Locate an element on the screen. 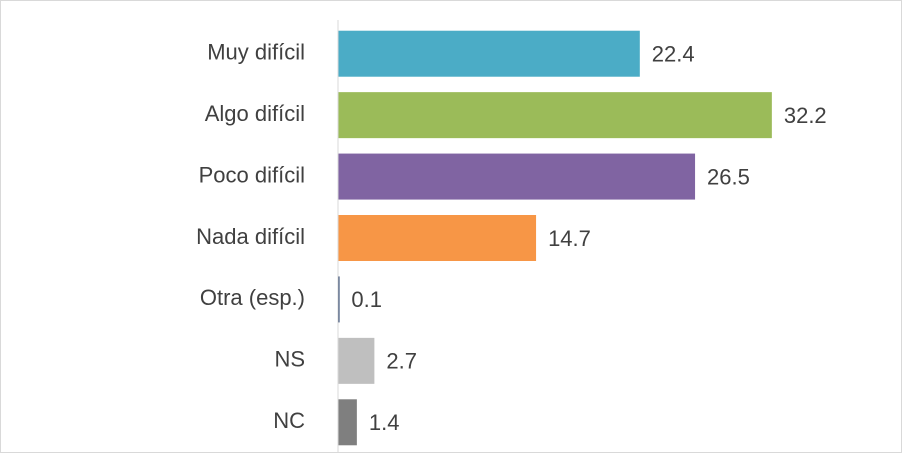  y-tick-label: Otra (esp.) is located at coordinates (252, 297).